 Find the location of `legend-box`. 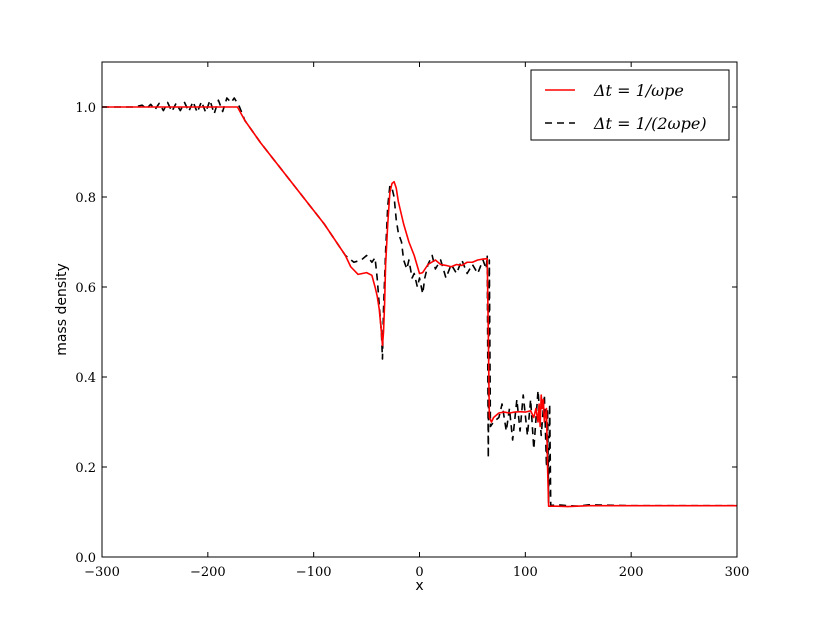

legend-box is located at coordinates (630, 105).